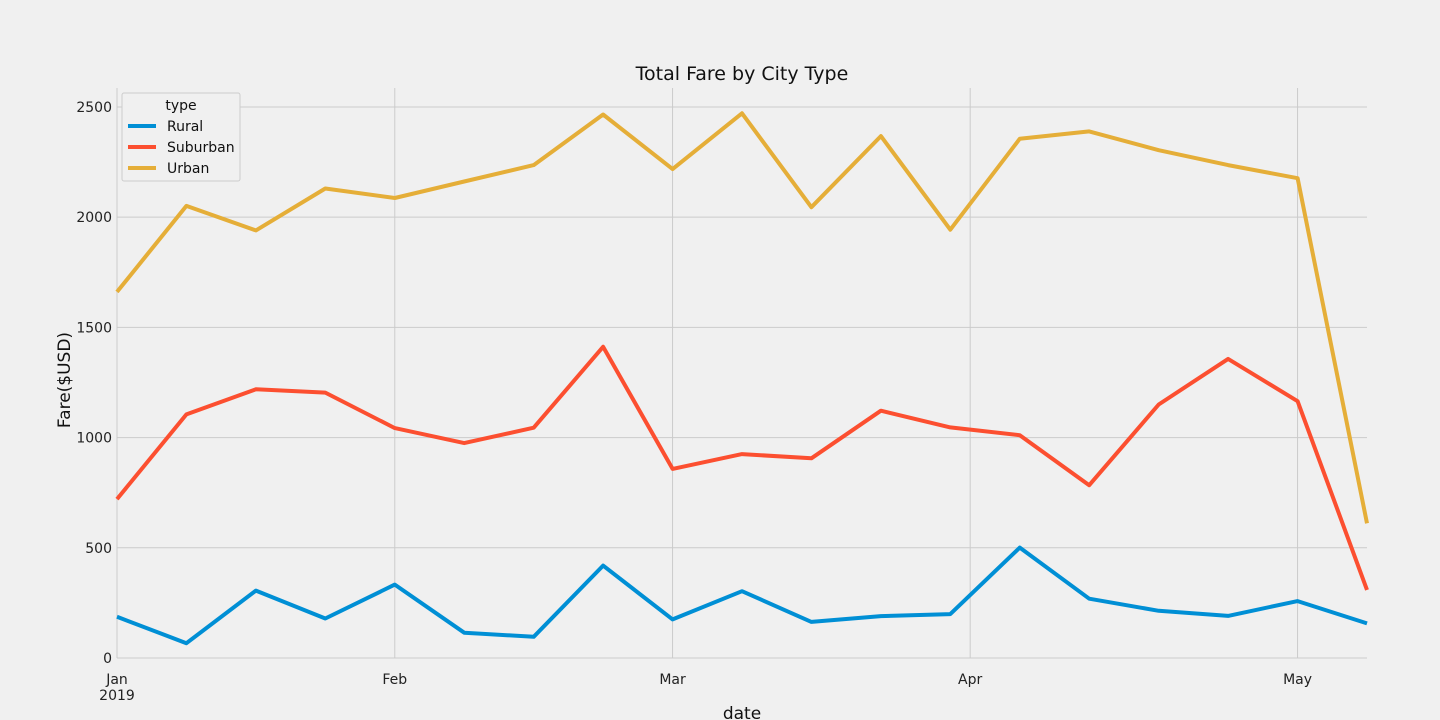  What do you see at coordinates (742, 595) in the screenshot?
I see `series-line-rural` at bounding box center [742, 595].